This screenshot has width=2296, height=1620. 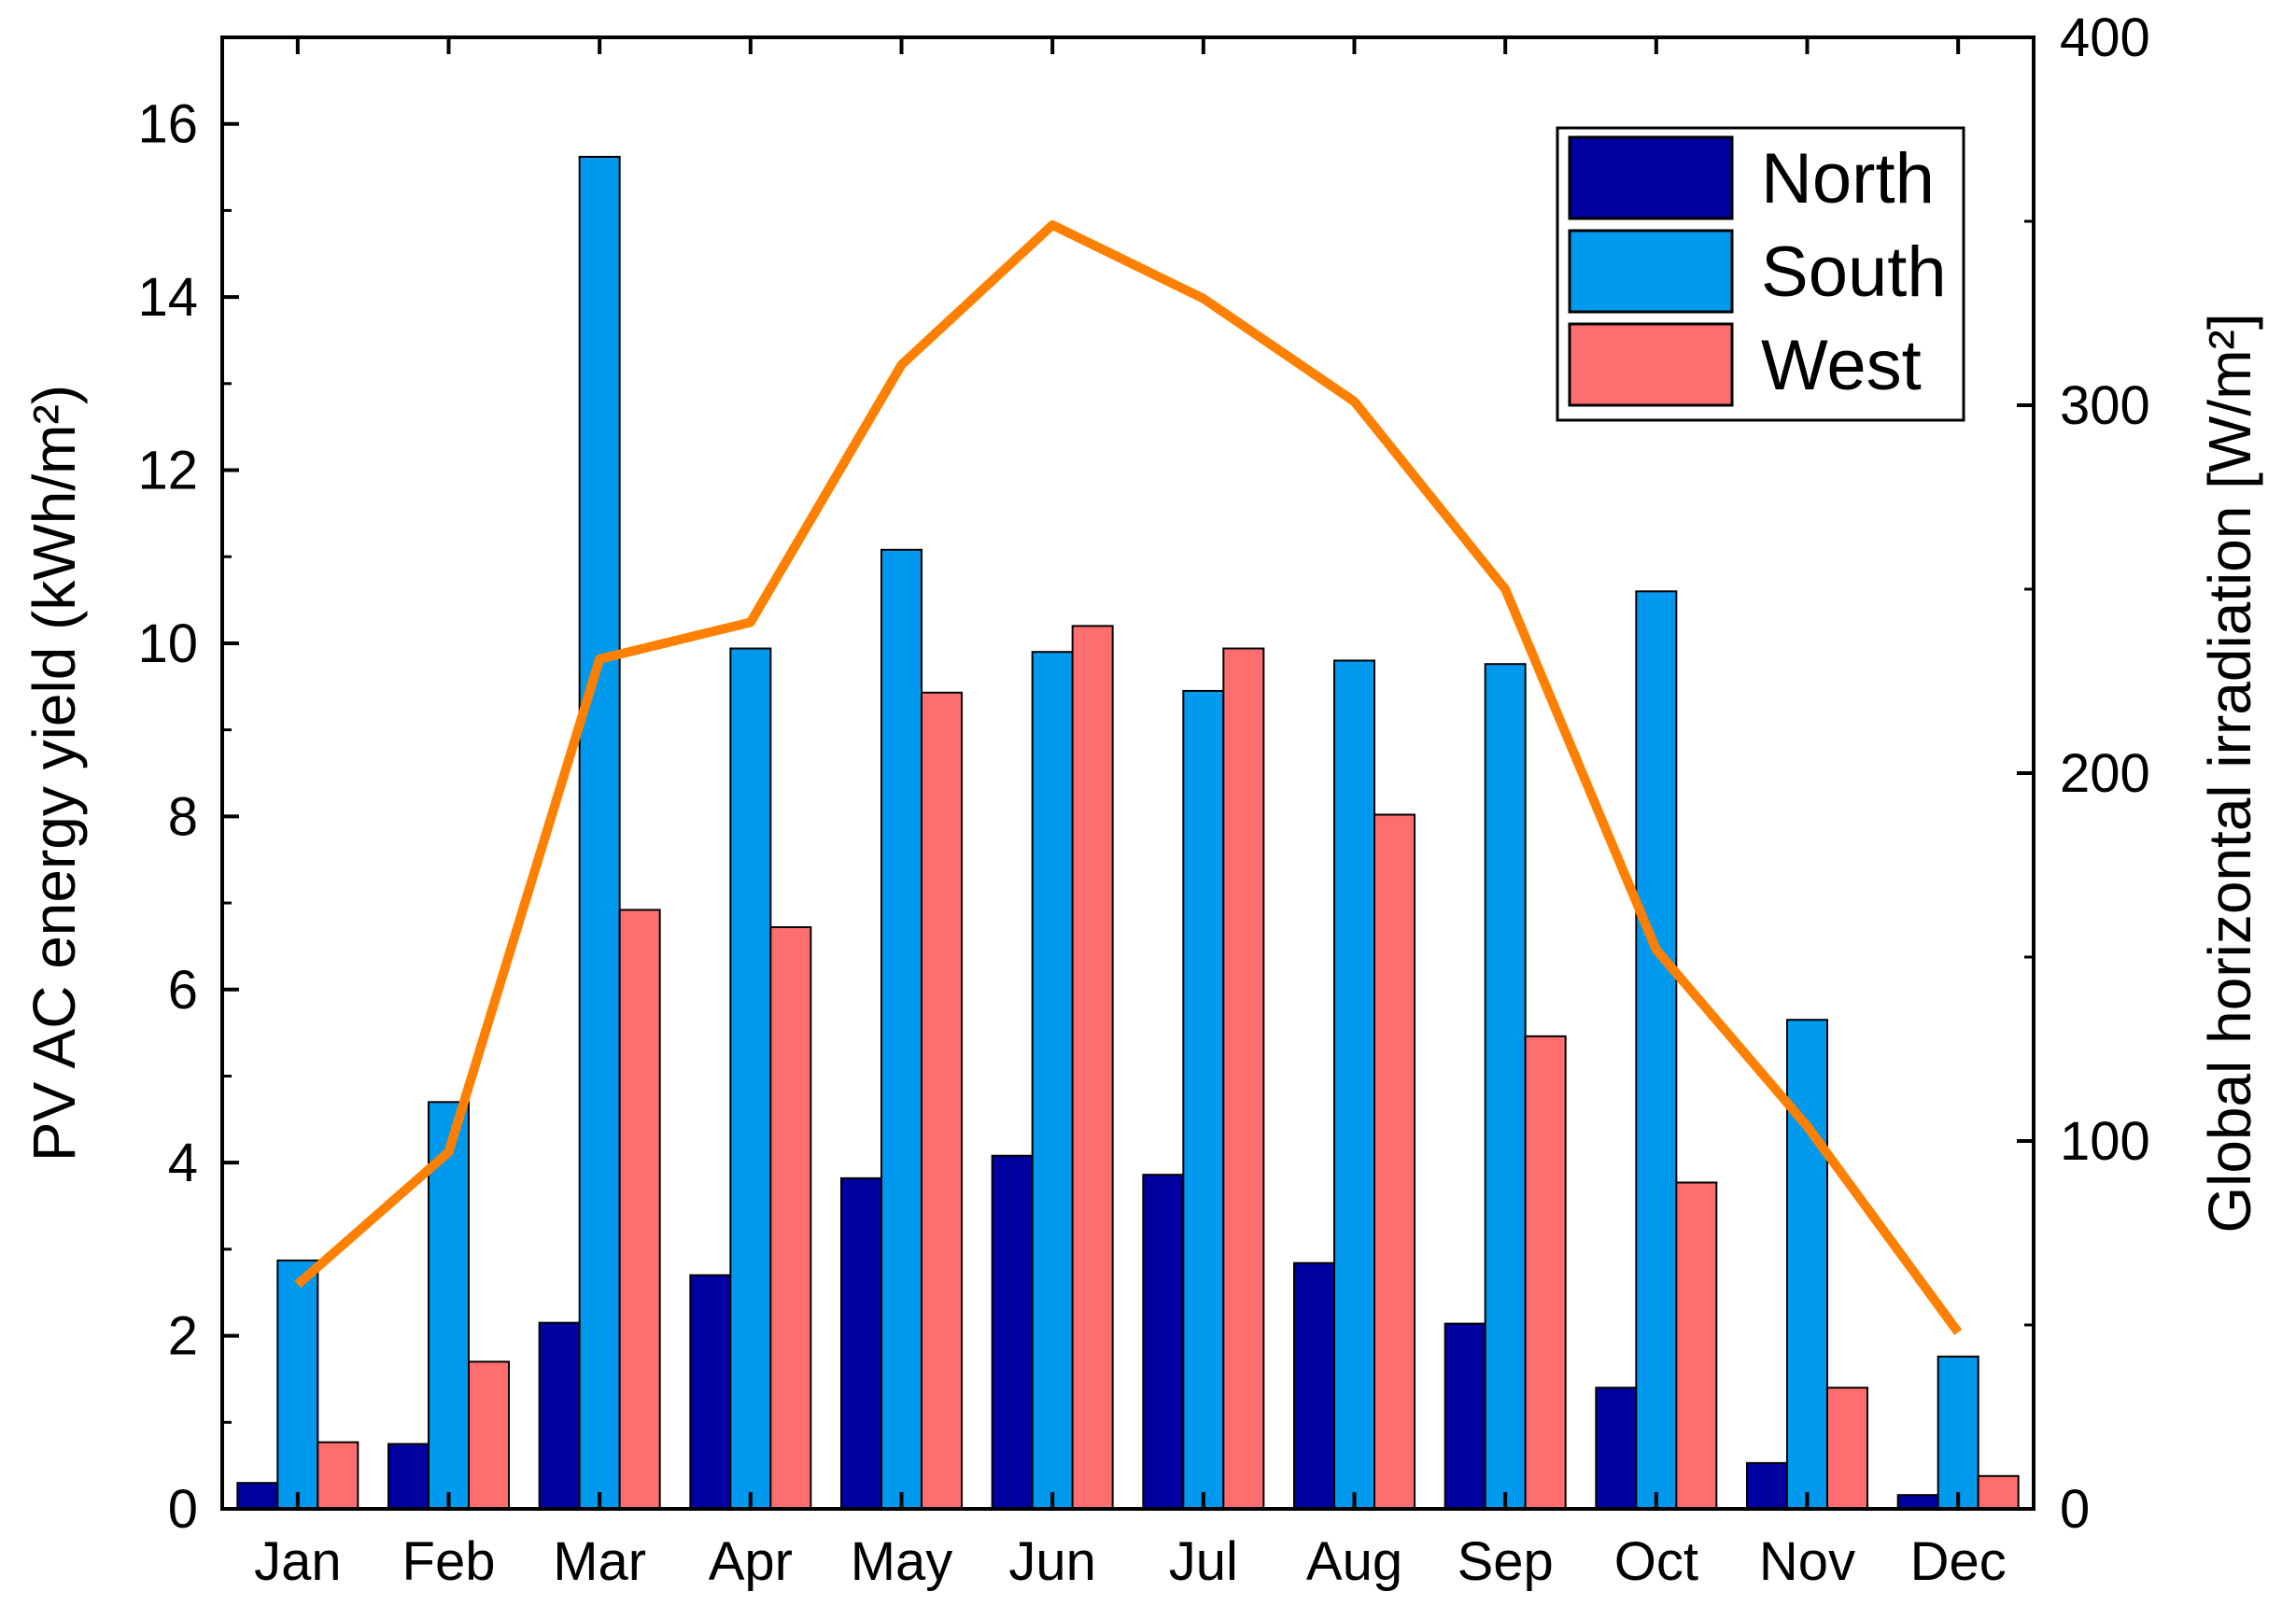 What do you see at coordinates (183, 1337) in the screenshot?
I see `y-tick-label: 2` at bounding box center [183, 1337].